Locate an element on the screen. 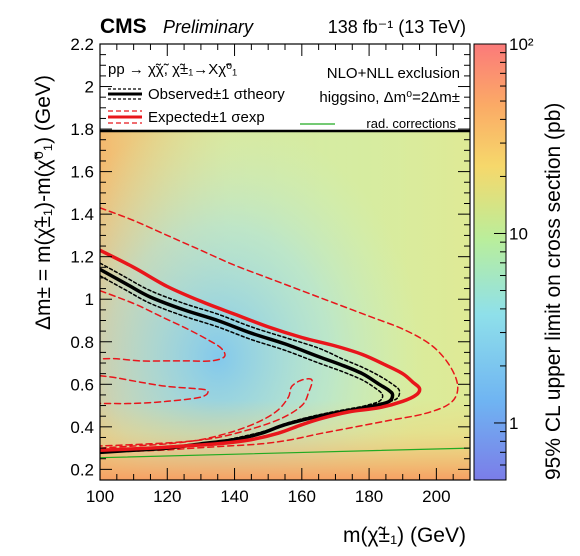 The image size is (580, 556). legend-process: pp → χ̃χ̃, χ̃±₁→Xχ̃⁰₁ is located at coordinates (172, 69).